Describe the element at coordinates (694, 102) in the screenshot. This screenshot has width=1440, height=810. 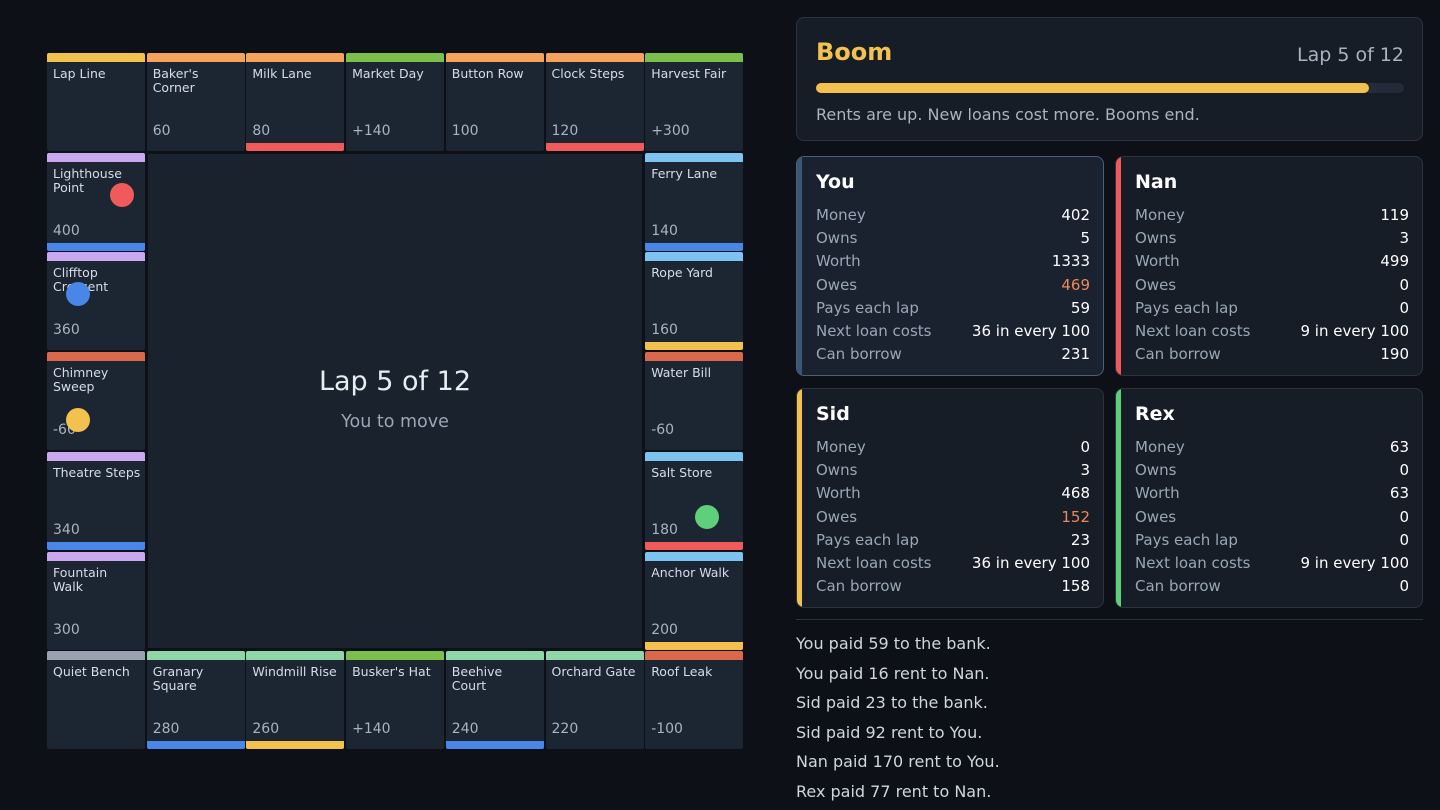
I see `board-tile: Harvest Fair +300` at that location.